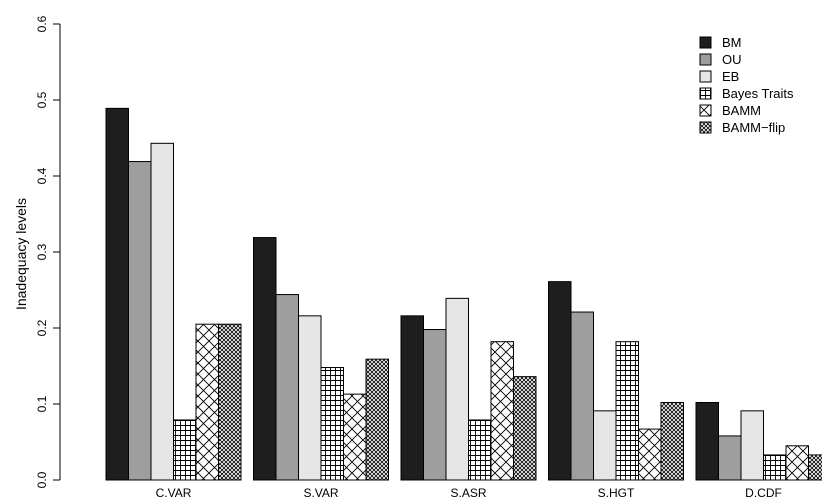 This screenshot has width=822, height=503. What do you see at coordinates (705, 59) in the screenshot?
I see `legend-swatch-ou` at bounding box center [705, 59].